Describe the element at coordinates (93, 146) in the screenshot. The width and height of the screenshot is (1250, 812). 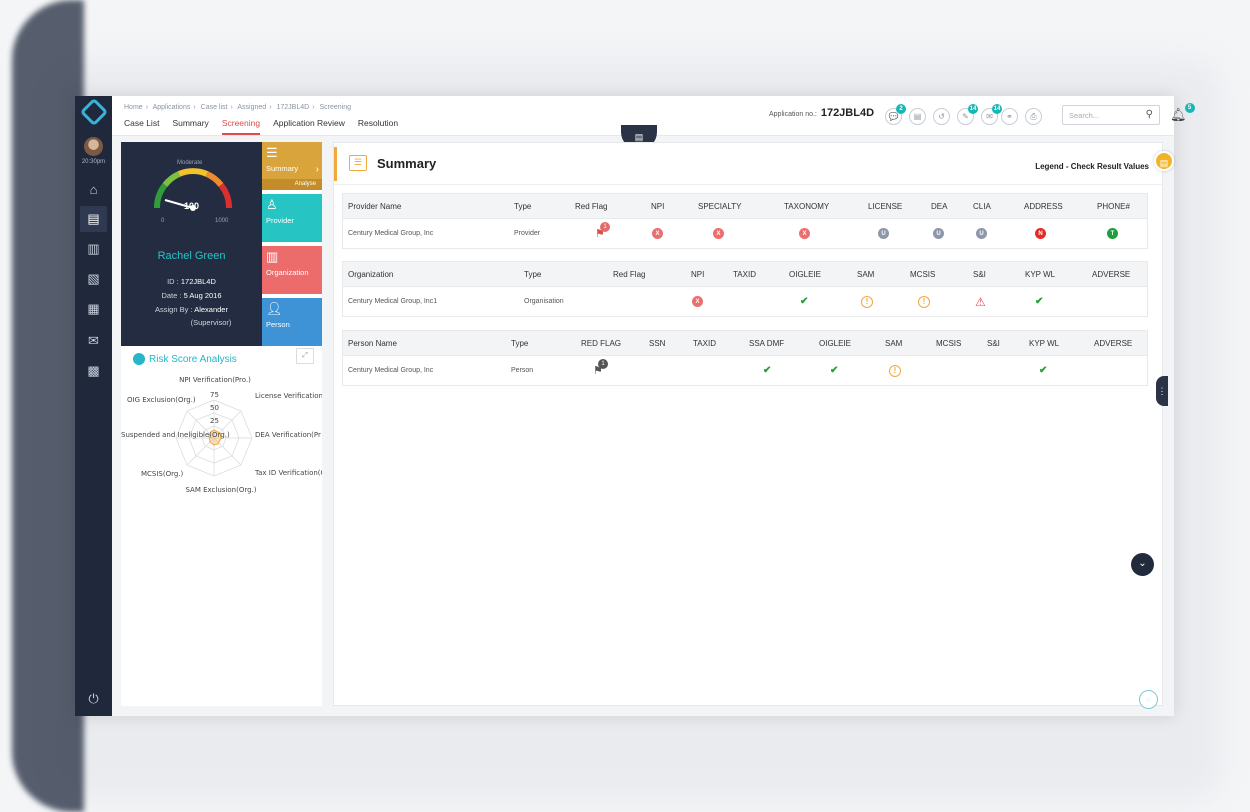
I see `avatar` at that location.